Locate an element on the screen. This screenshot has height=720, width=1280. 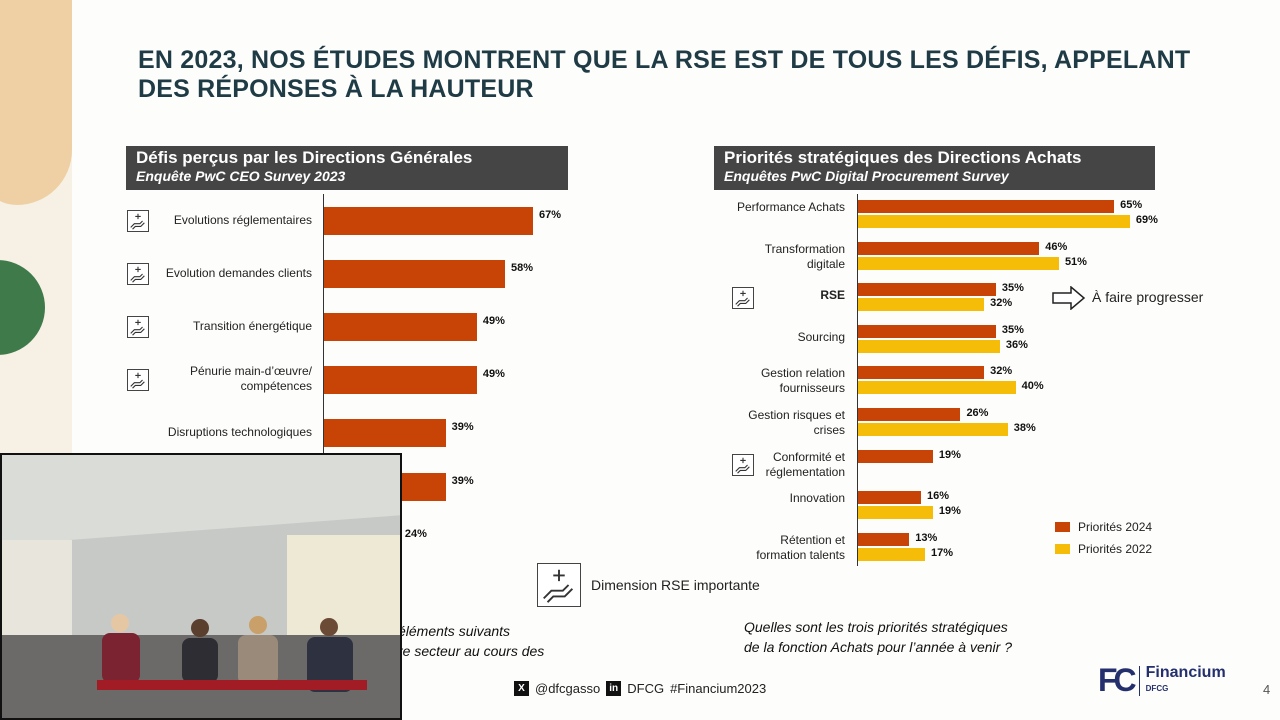
legend-2024: Priorités 2024 is located at coordinates (1103, 527).